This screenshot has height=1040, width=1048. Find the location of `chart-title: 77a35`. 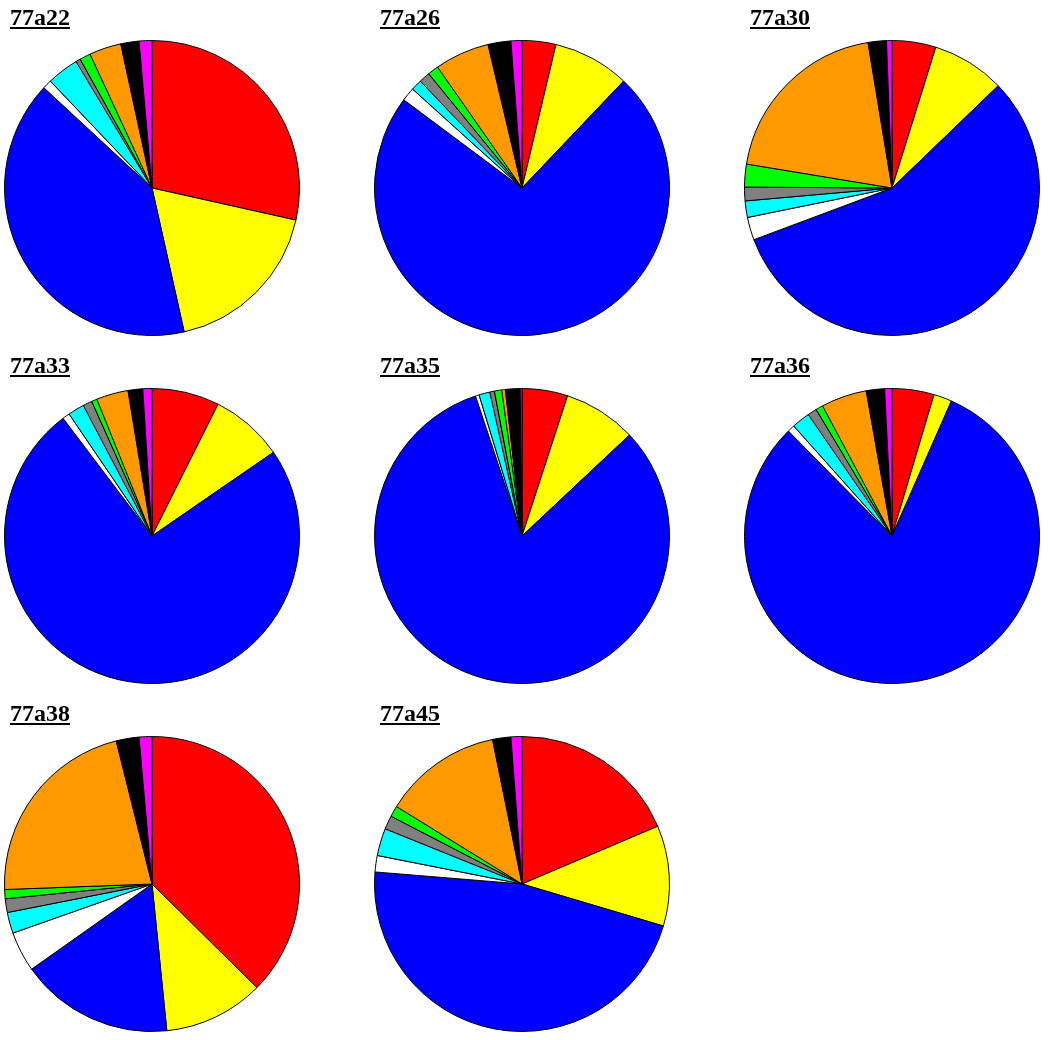

chart-title: 77a35 is located at coordinates (410, 365).